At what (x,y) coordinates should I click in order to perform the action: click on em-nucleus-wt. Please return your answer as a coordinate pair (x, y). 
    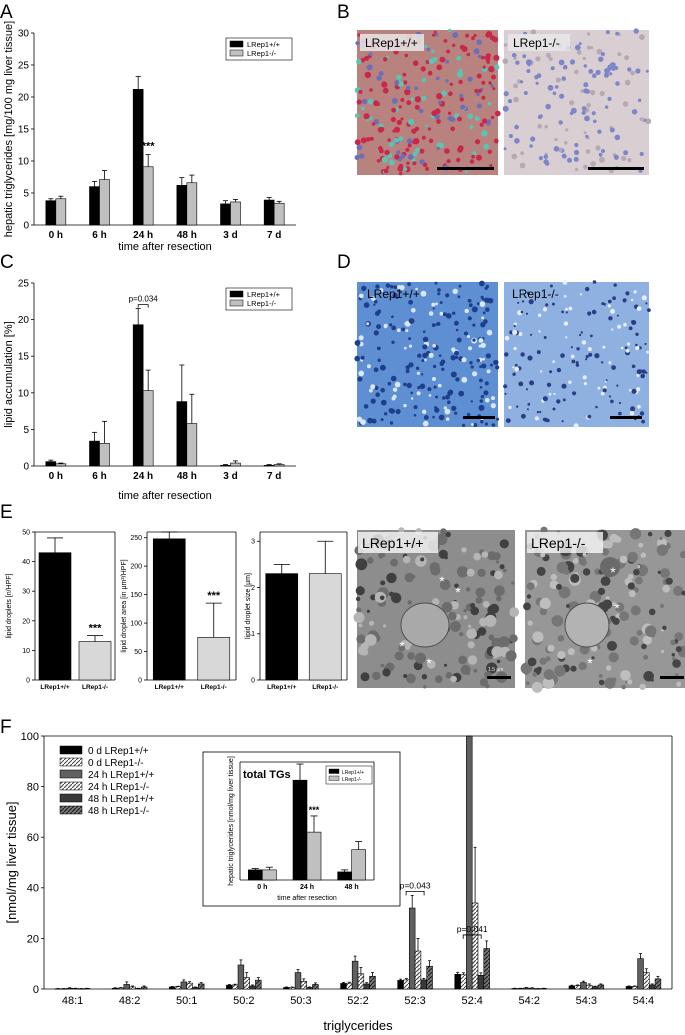
    Looking at the image, I should click on (425, 625).